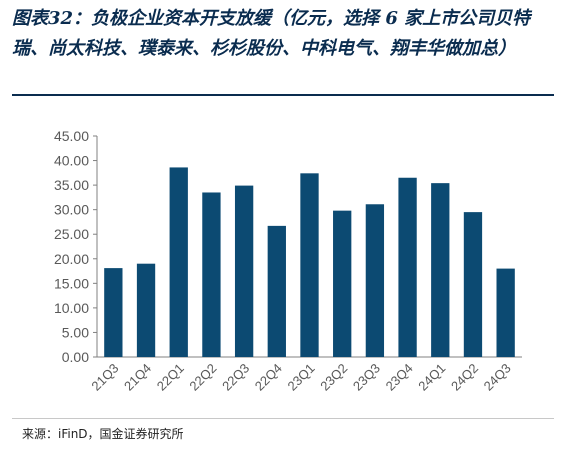 The image size is (566, 451). I want to click on y-tick-label: 35.00, so click(71, 185).